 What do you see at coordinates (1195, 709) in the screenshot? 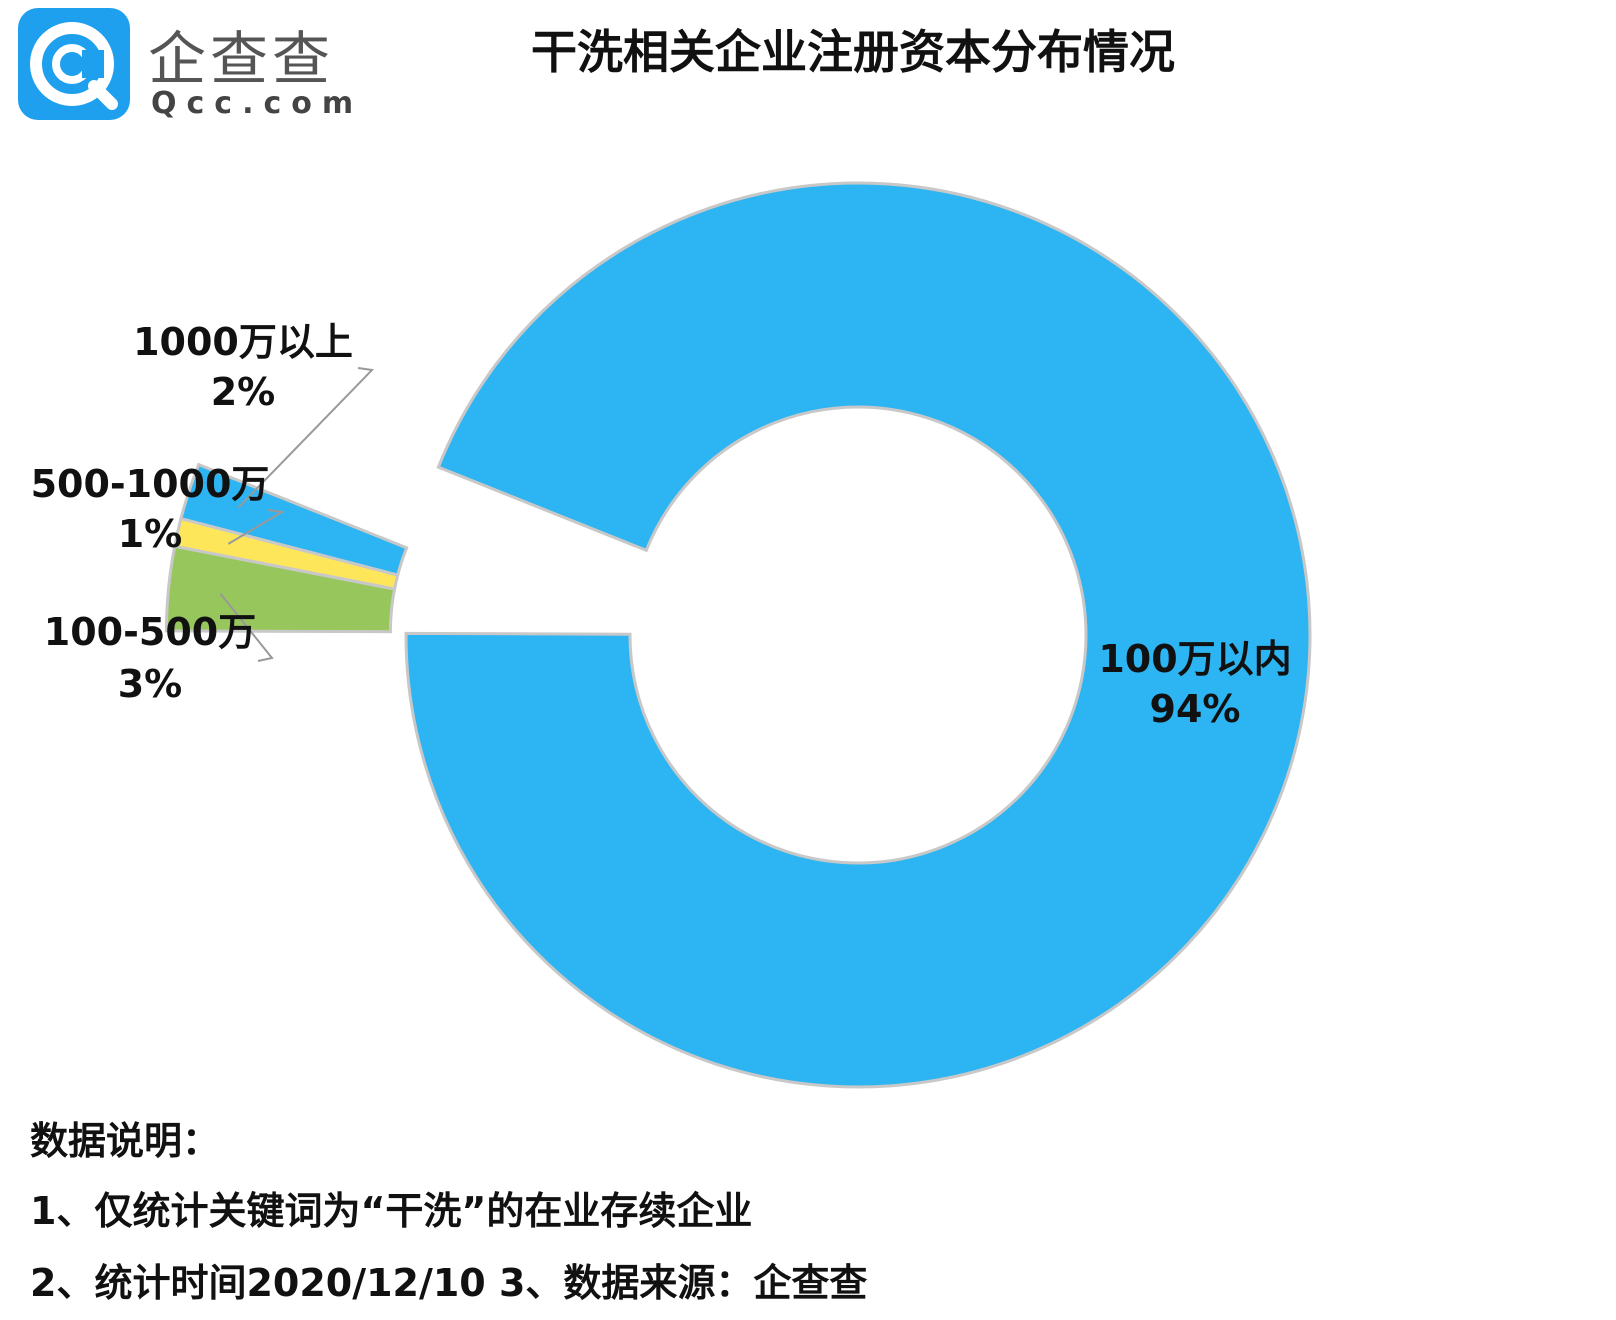
I see `slice-value-main: 94%` at bounding box center [1195, 709].